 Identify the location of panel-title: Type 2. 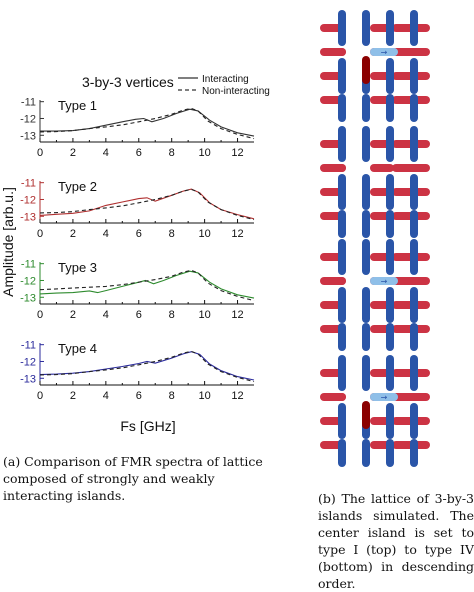
(77, 186).